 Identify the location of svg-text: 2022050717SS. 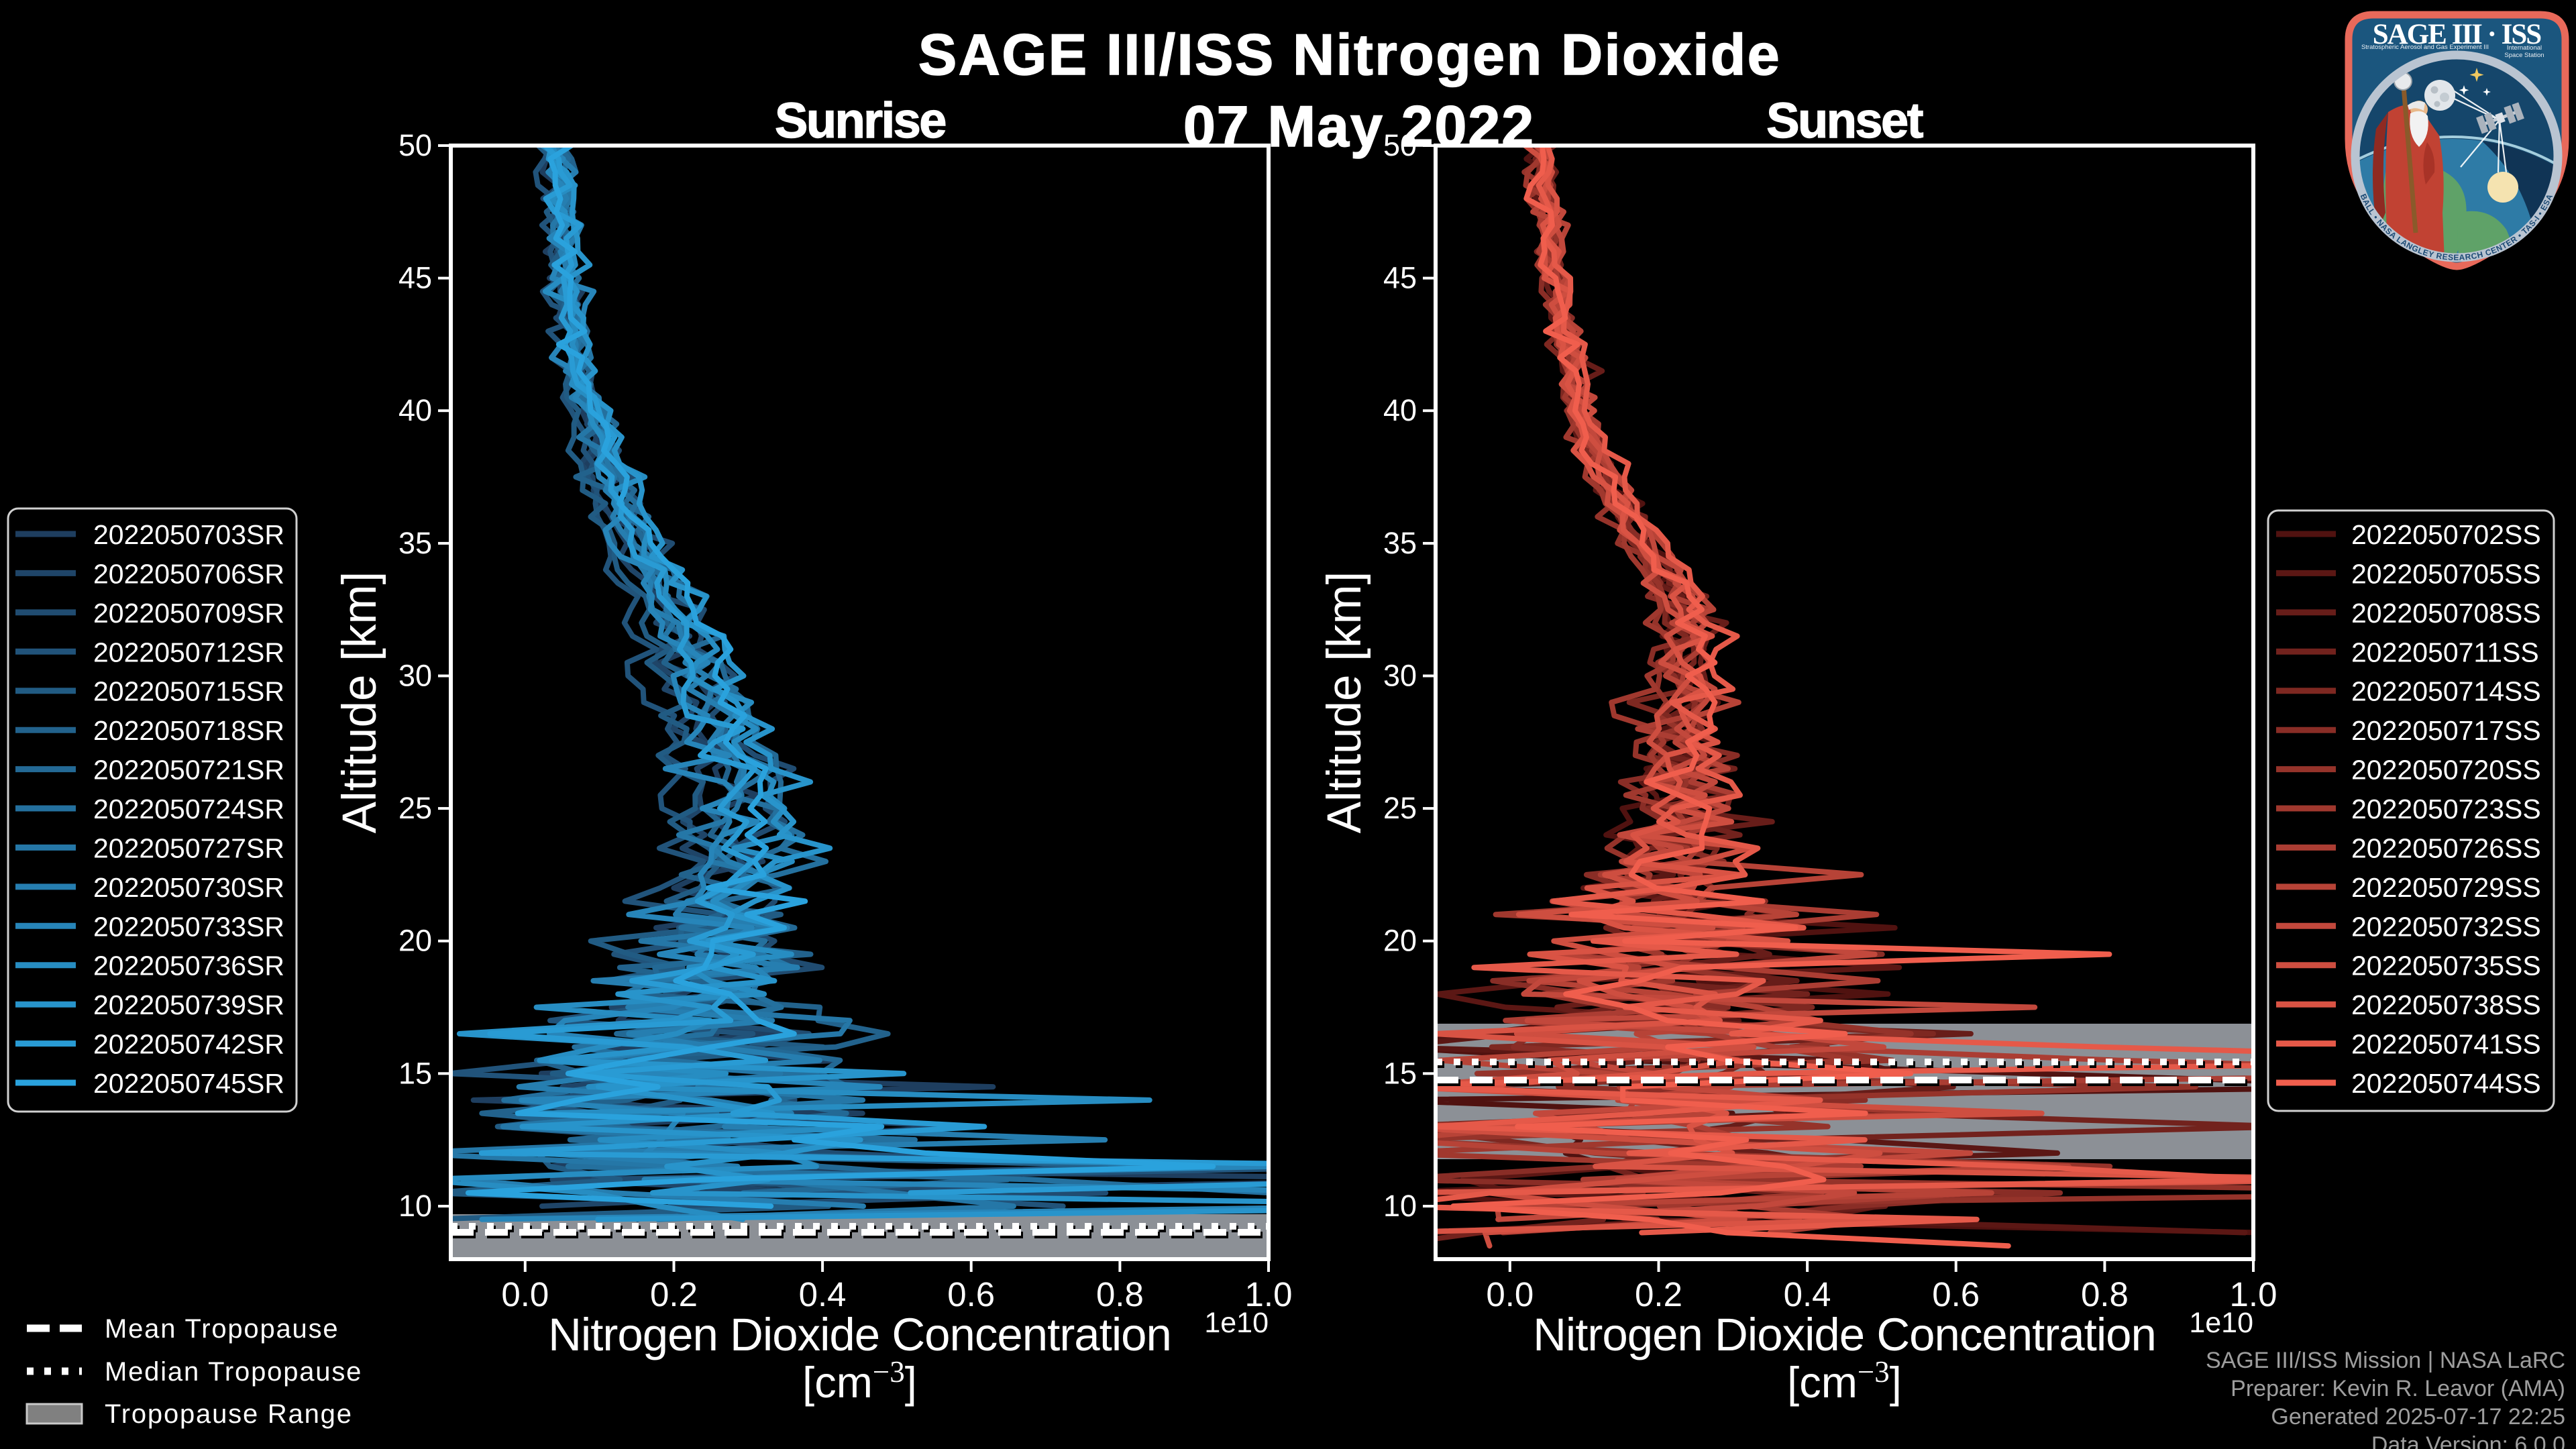
(2446, 730).